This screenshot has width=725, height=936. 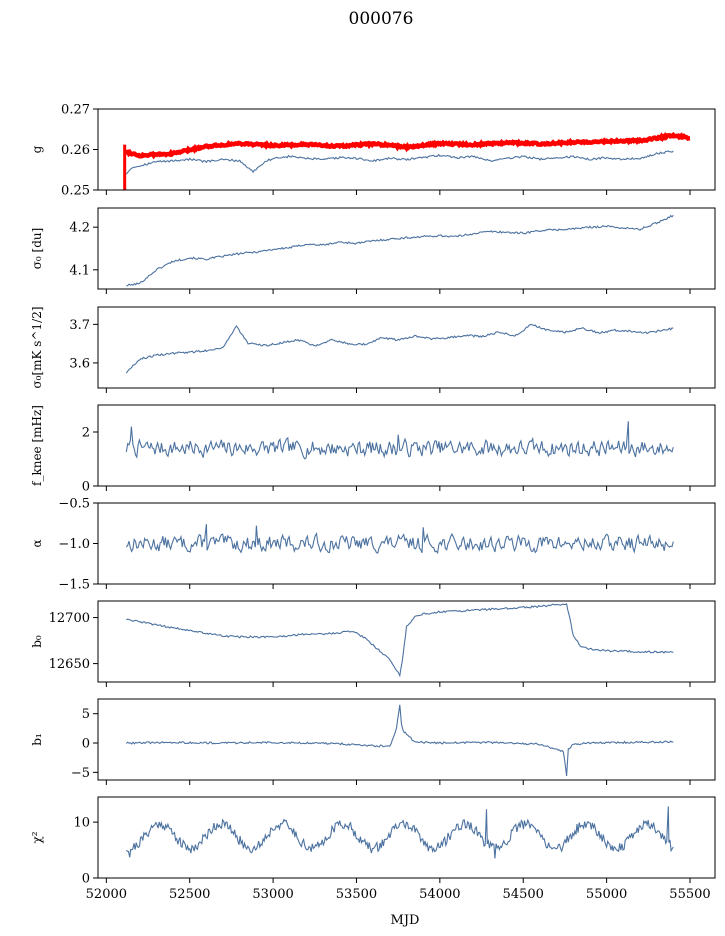 I want to click on y-tick-label: −1.5, so click(x=74, y=585).